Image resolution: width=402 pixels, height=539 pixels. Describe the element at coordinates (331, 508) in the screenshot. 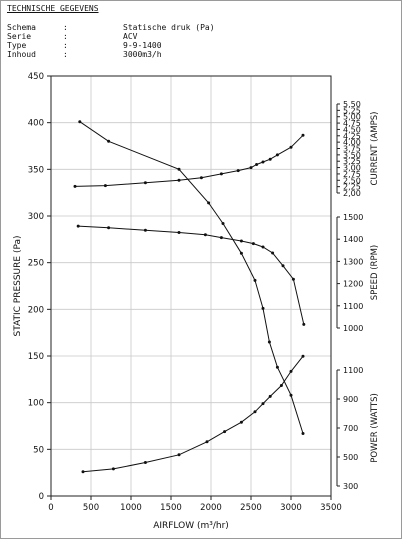

I see `x-tick-label: 3500` at that location.